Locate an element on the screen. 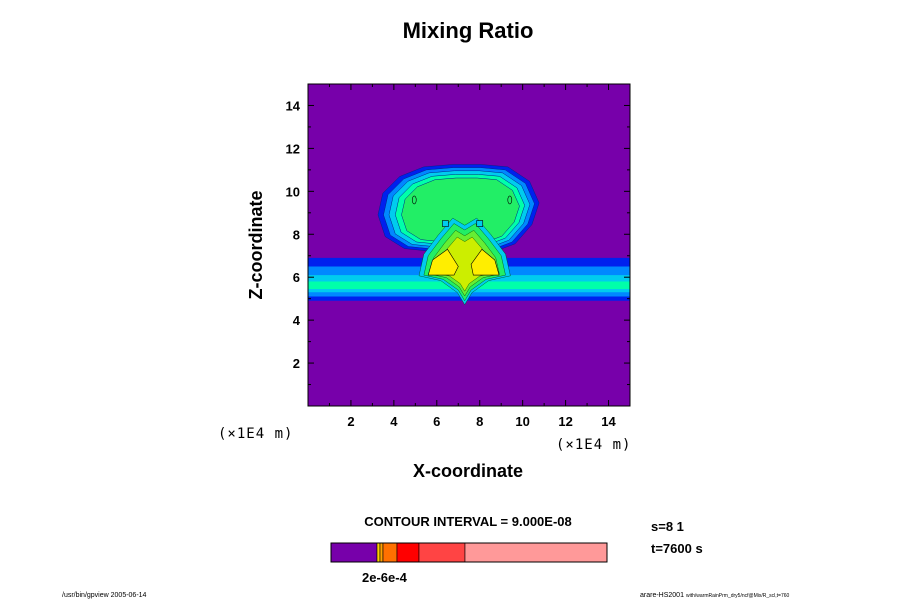 Image resolution: width=900 pixels, height=600 pixels. y-axis-title: Z-coordinate is located at coordinates (256, 244).